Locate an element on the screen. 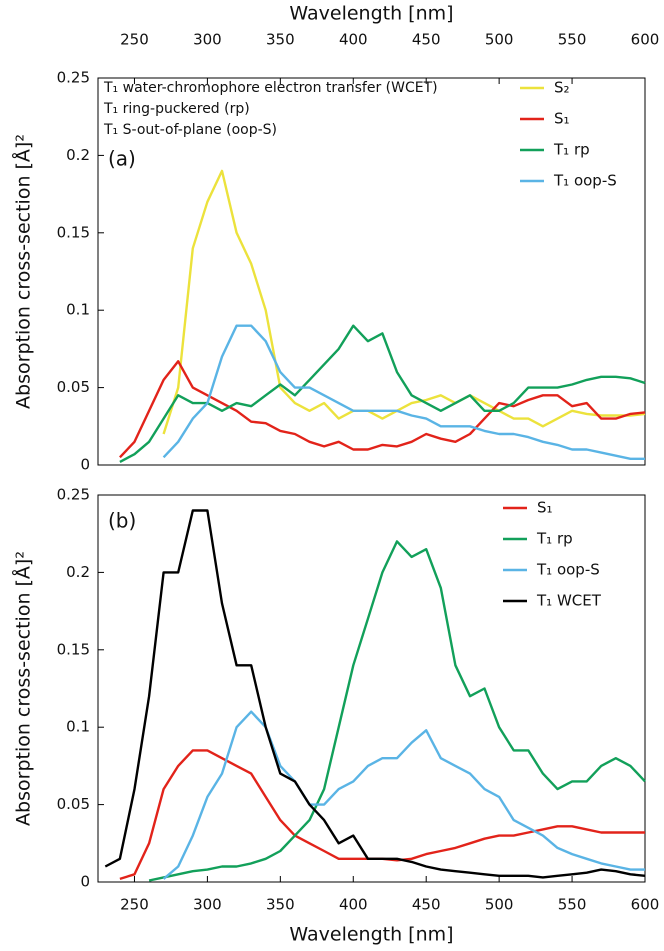 This screenshot has height=951, width=664. legend-label: T₁ WCET is located at coordinates (569, 601).